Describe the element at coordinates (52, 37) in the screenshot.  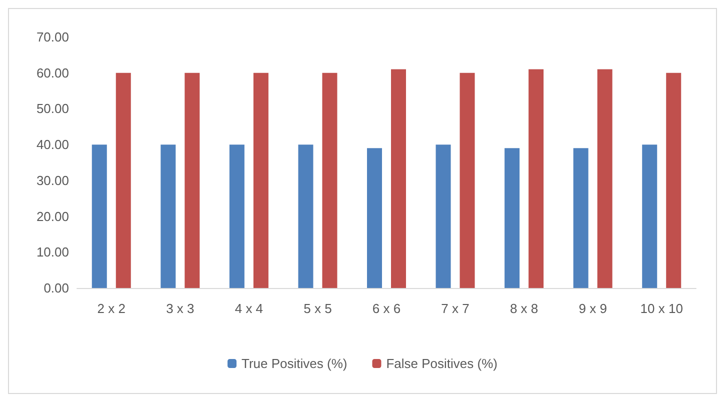
I see `y-tick-label: 70.00` at that location.